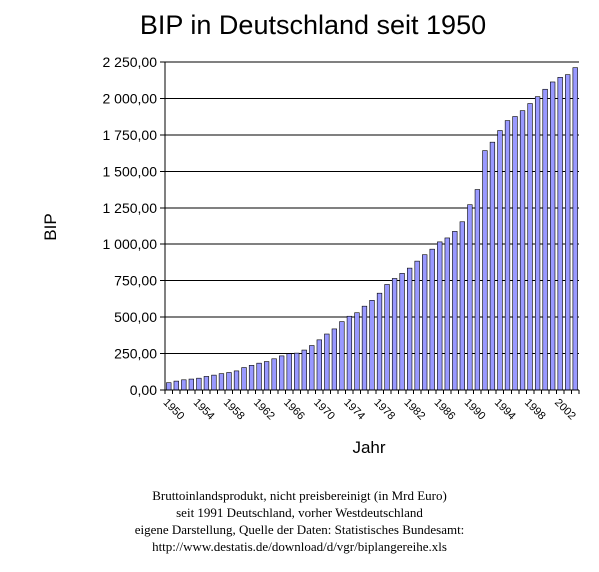 This screenshot has width=599, height=572. I want to click on bar-1981, so click(402, 332).